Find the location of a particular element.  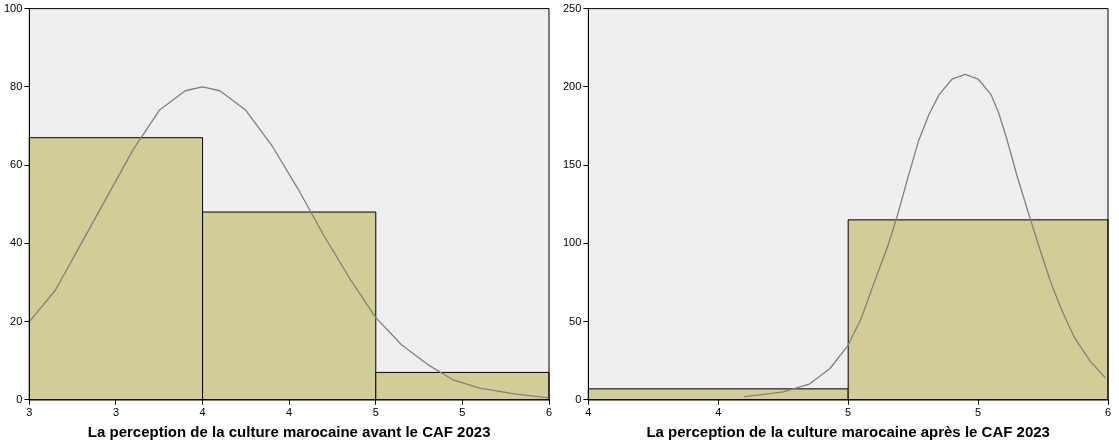

y-tick-label: 60 is located at coordinates (16, 164).